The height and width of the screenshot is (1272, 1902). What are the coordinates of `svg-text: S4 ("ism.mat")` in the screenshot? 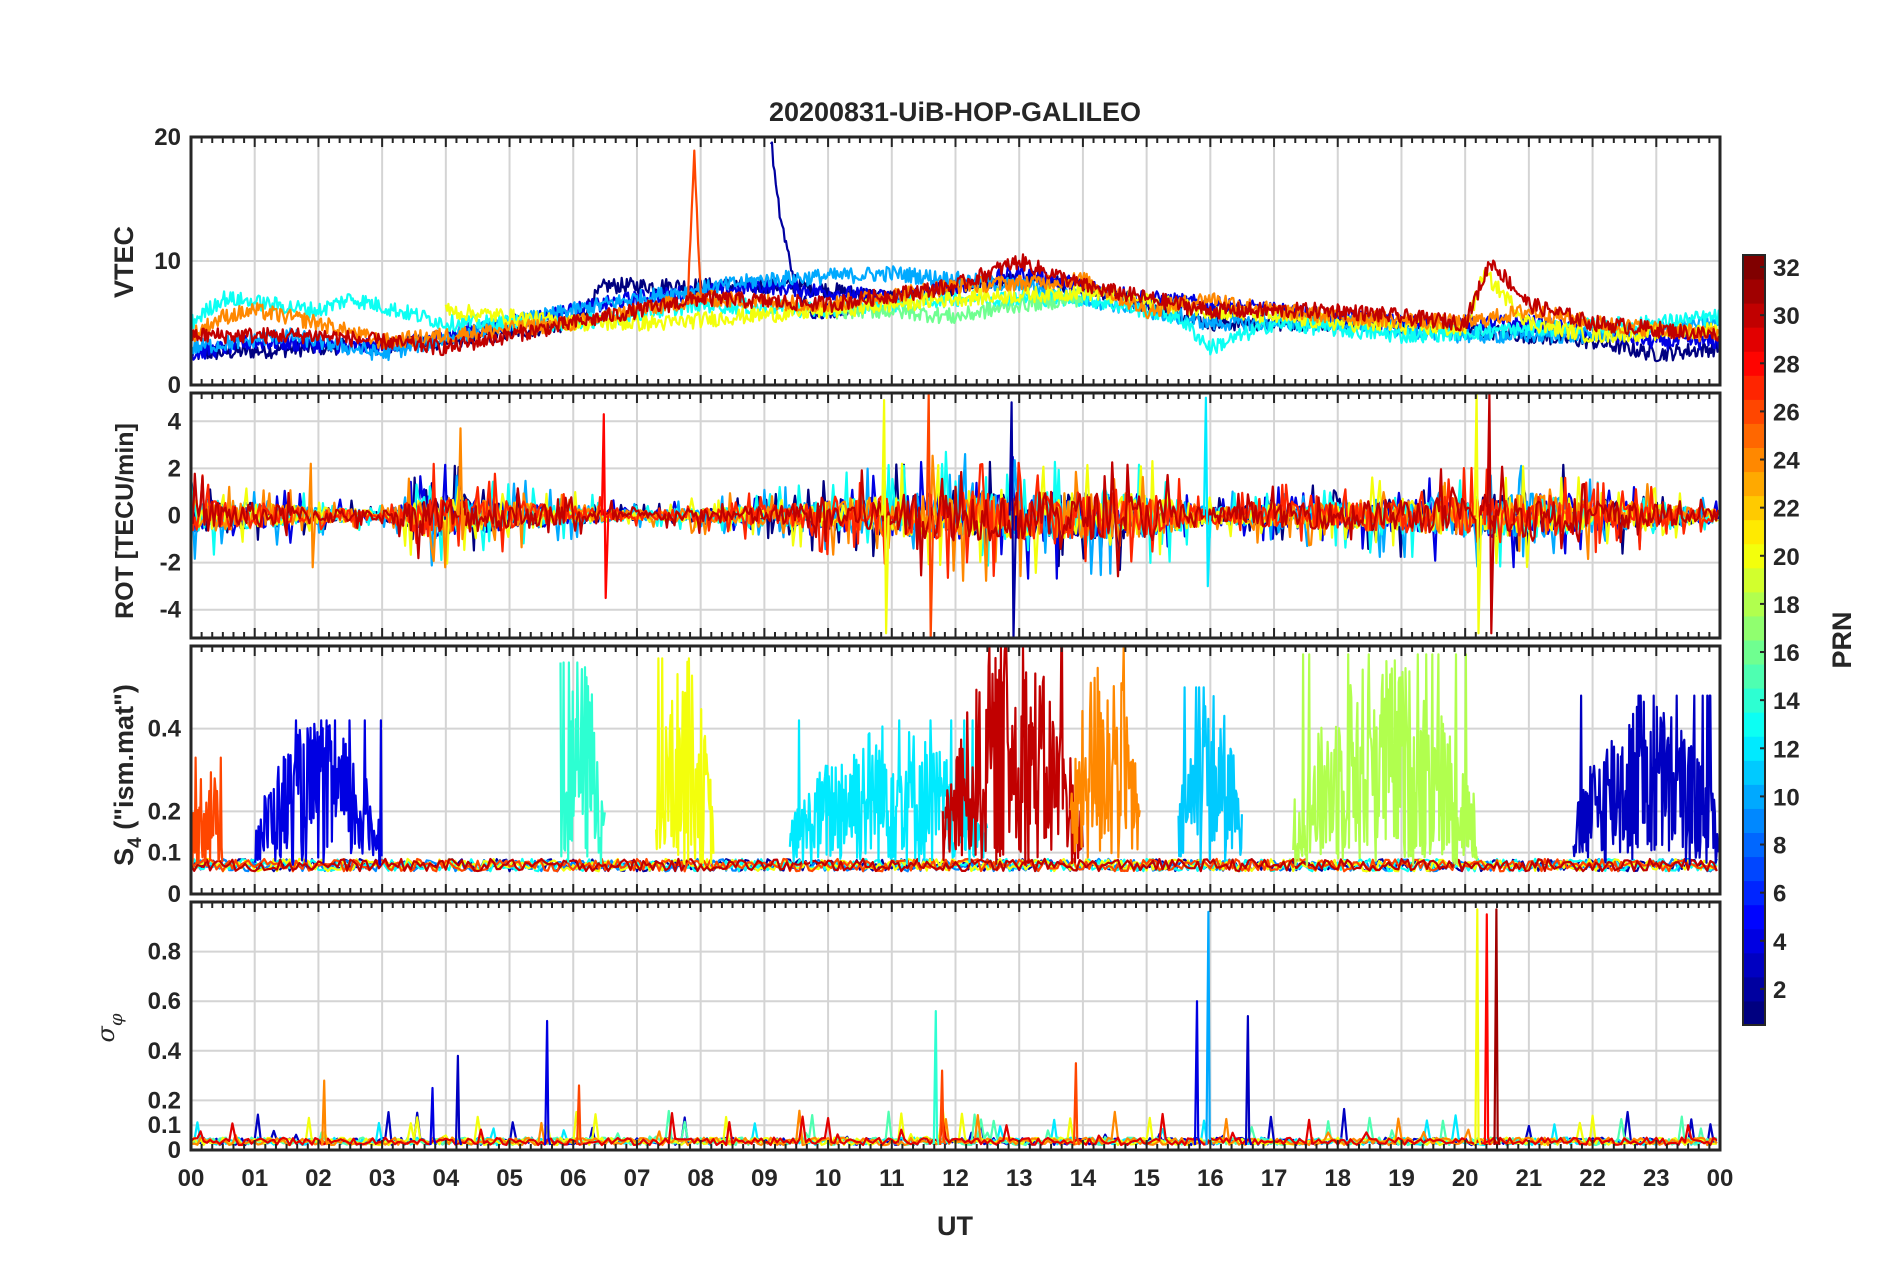 It's located at (127, 775).